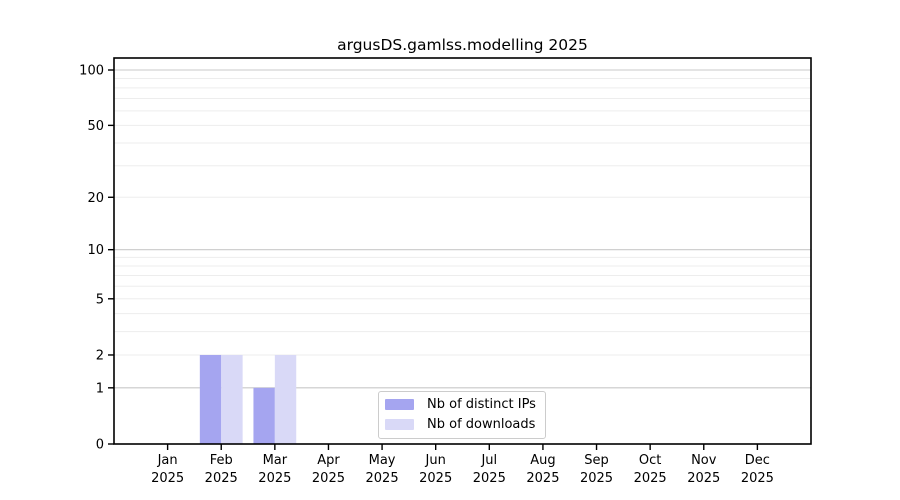  I want to click on y-tick-label: 5, so click(100, 299).